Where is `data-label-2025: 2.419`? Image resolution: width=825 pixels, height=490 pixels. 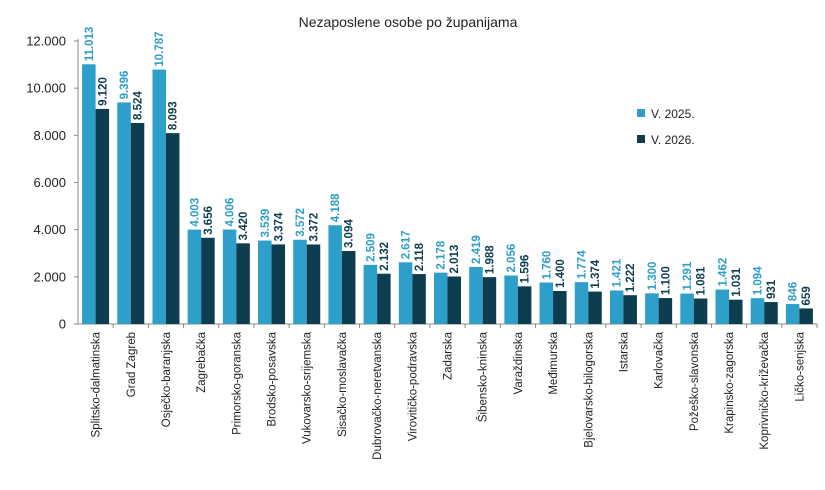 data-label-2025: 2.419 is located at coordinates (477, 249).